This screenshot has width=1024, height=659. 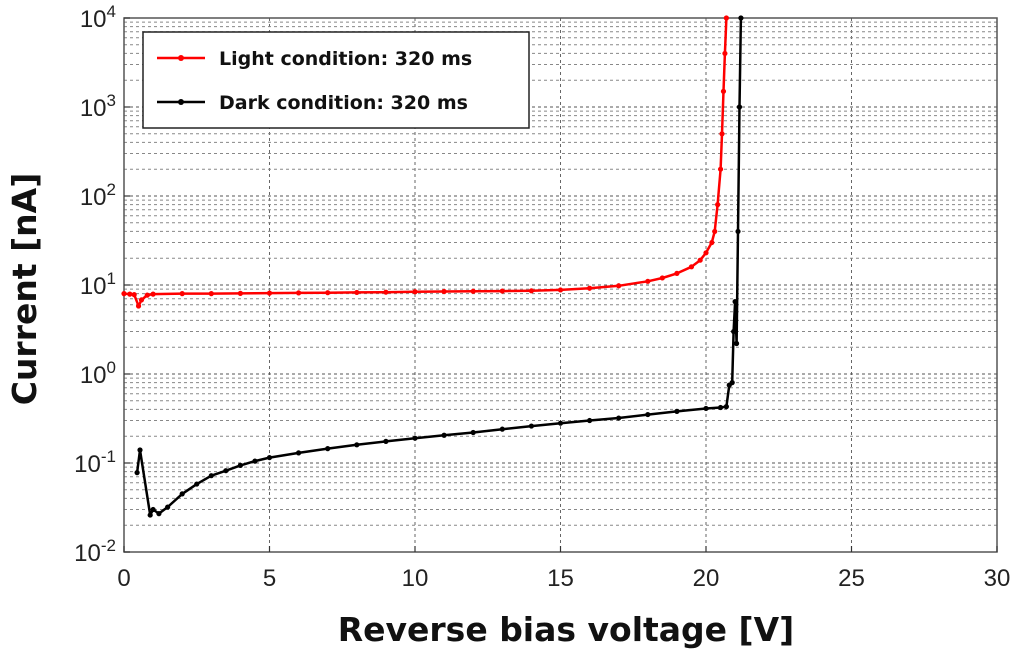 What do you see at coordinates (95, 551) in the screenshot?
I see `y-tick-label: 10⁻²` at bounding box center [95, 551].